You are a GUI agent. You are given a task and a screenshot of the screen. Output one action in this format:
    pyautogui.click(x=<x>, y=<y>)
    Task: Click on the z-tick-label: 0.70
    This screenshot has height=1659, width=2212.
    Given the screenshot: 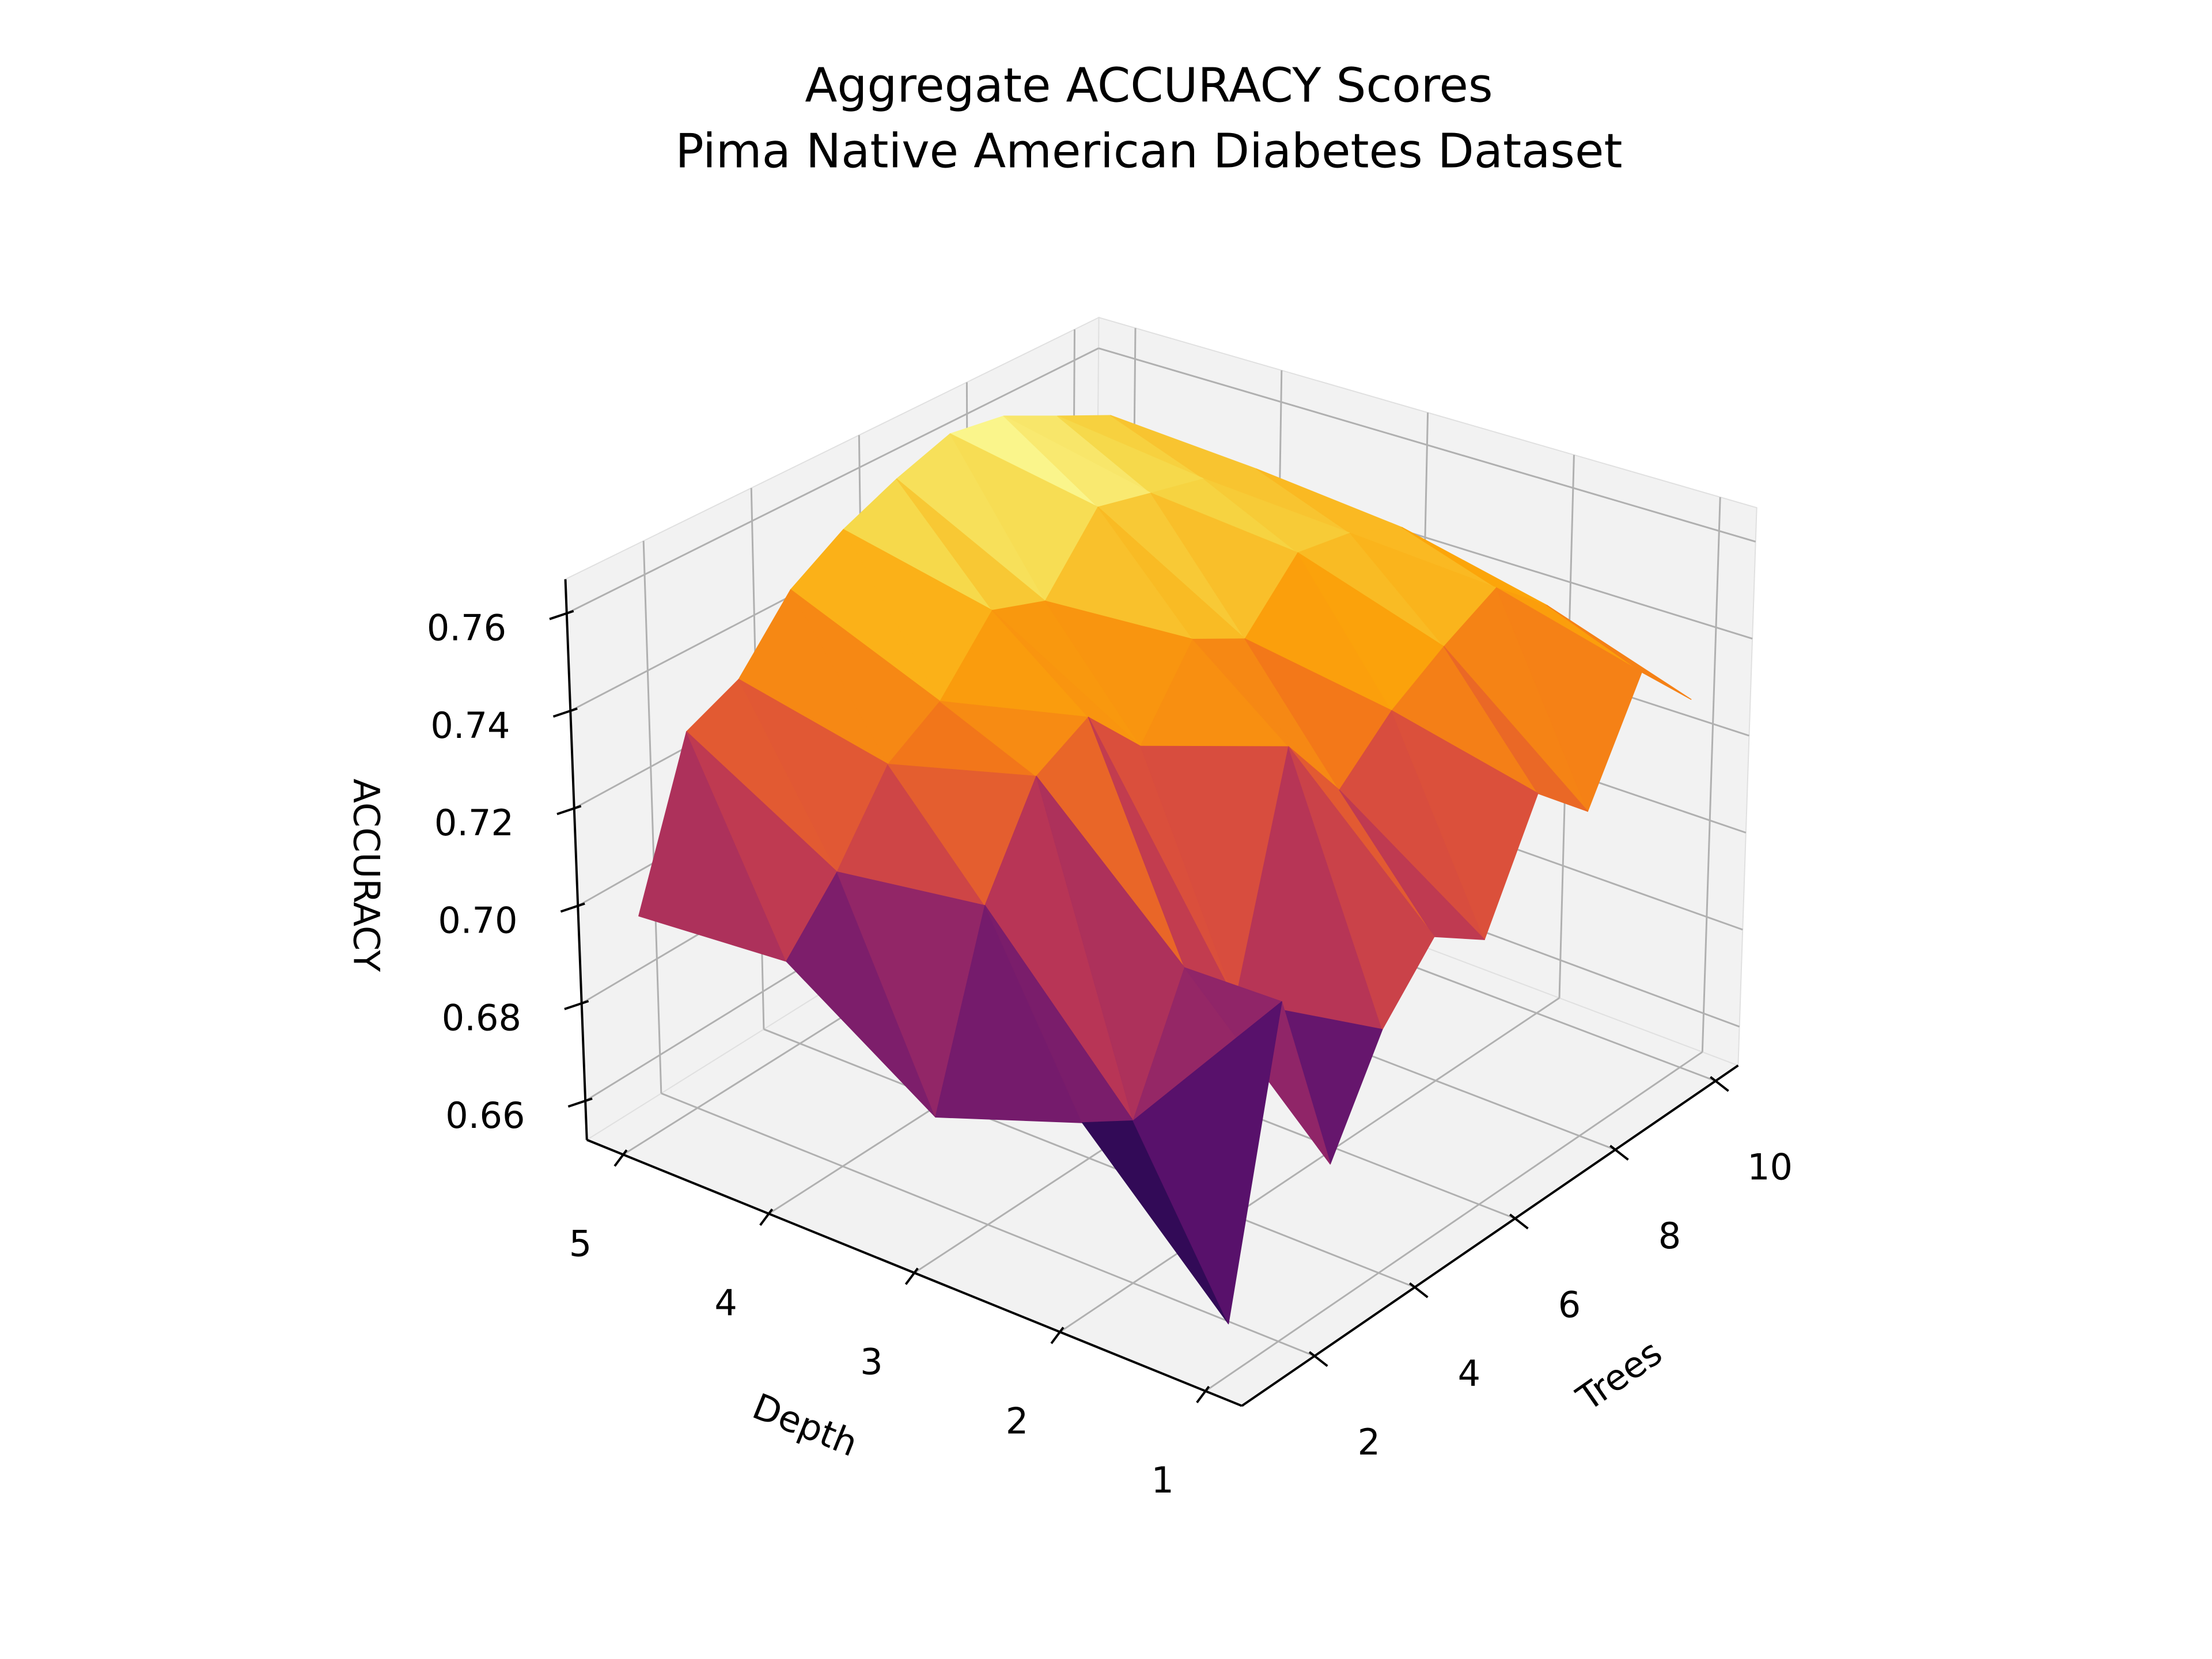 What is the action you would take?
    pyautogui.click(x=477, y=920)
    